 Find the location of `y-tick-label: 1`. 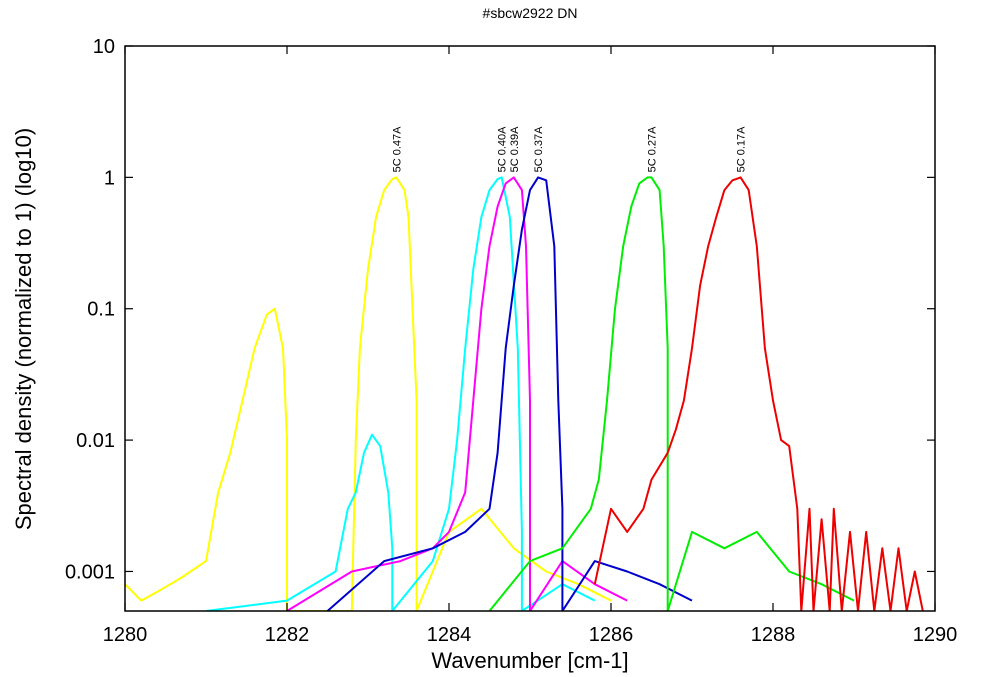

y-tick-label: 1 is located at coordinates (109, 178).